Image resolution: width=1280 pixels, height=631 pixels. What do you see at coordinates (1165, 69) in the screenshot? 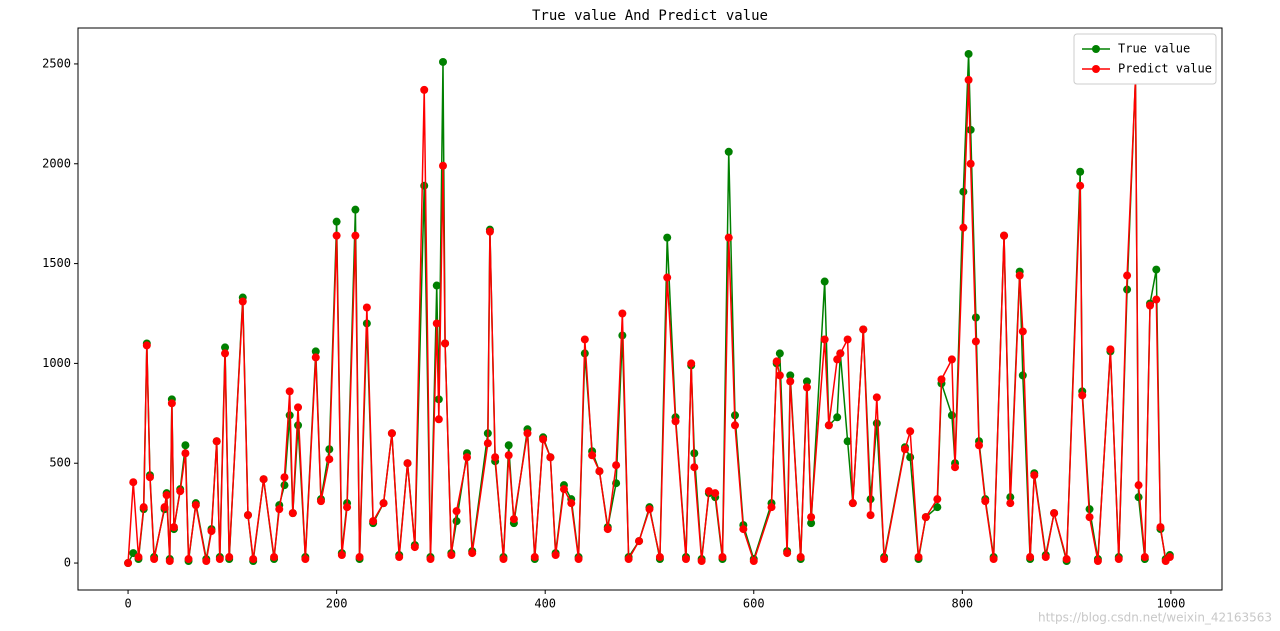
I see `legend-label: Predict value` at bounding box center [1165, 69].